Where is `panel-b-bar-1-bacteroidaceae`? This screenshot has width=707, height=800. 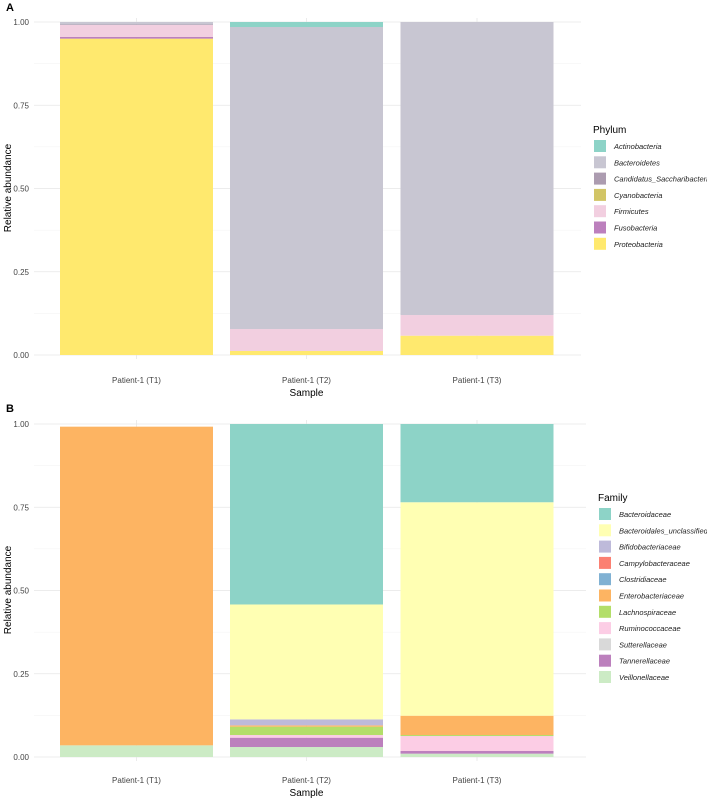
panel-b-bar-1-bacteroidaceae is located at coordinates (306, 514).